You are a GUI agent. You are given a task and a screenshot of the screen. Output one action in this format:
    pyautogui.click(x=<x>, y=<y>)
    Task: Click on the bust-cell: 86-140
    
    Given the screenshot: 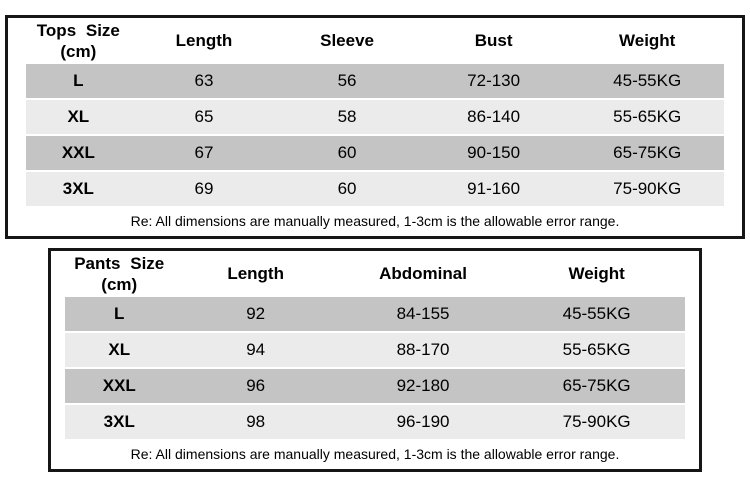 What is the action you would take?
    pyautogui.click(x=494, y=116)
    